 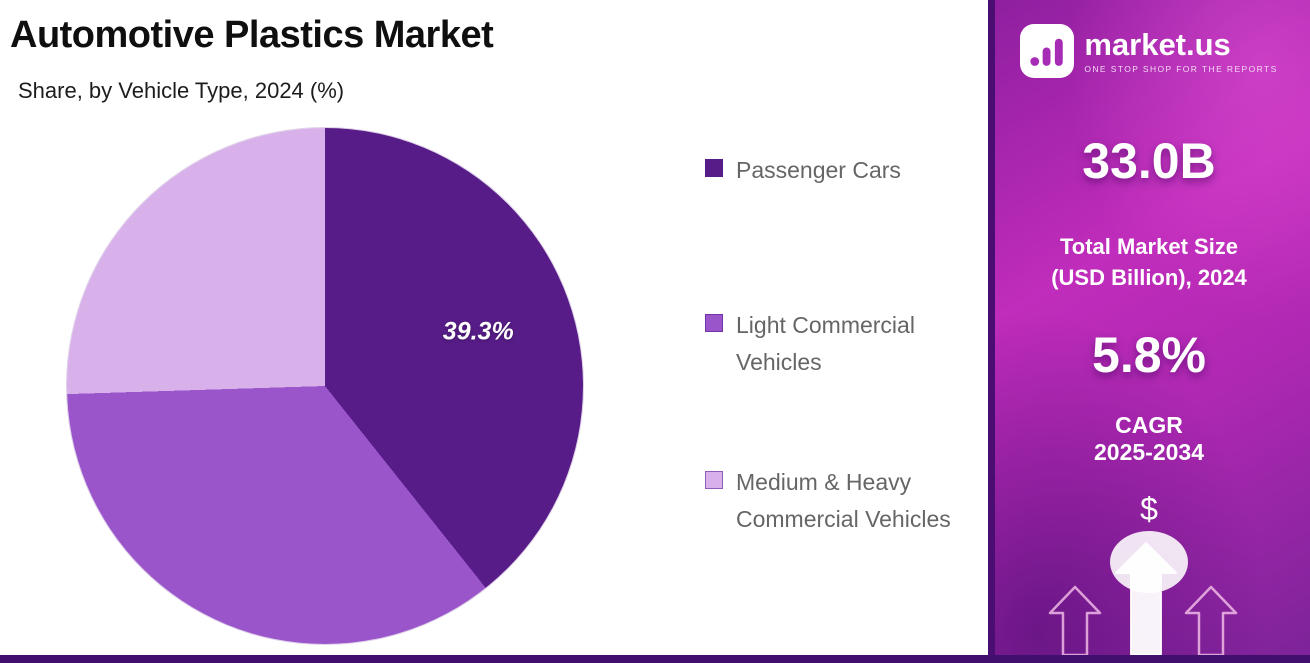 I want to click on cagr-label: CAGR, so click(x=1149, y=424).